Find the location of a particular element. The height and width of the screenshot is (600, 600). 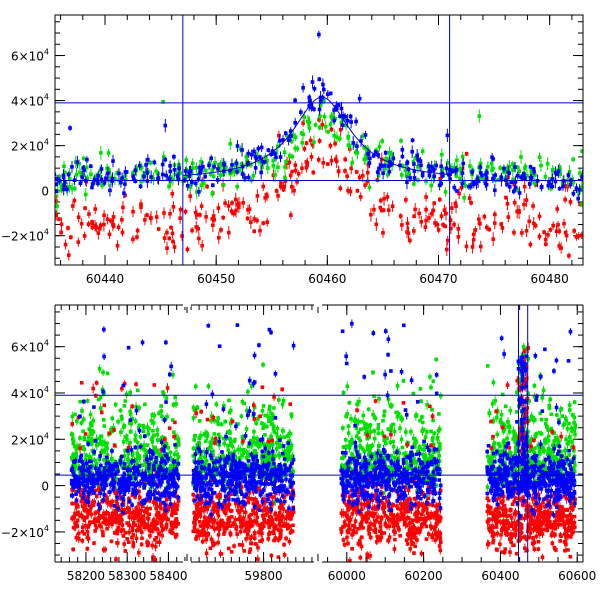

x-tick-label: 60450 is located at coordinates (216, 279).